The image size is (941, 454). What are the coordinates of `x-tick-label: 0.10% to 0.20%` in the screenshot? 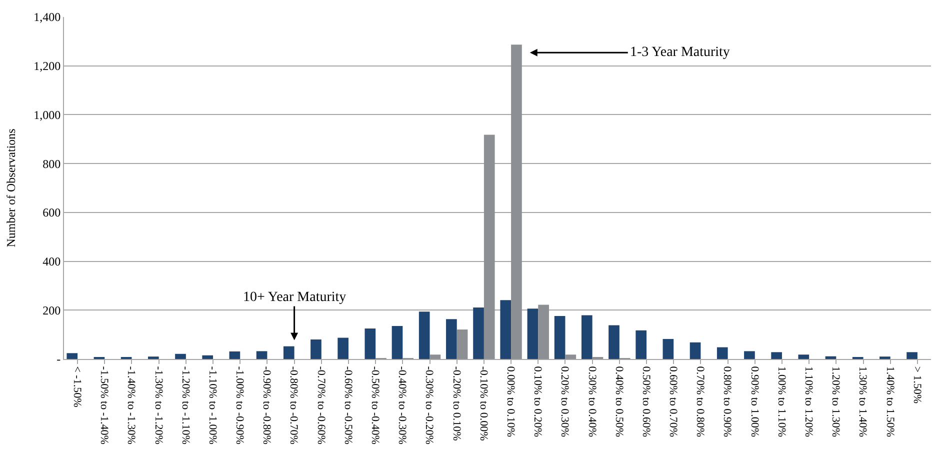 It's located at (538, 402).